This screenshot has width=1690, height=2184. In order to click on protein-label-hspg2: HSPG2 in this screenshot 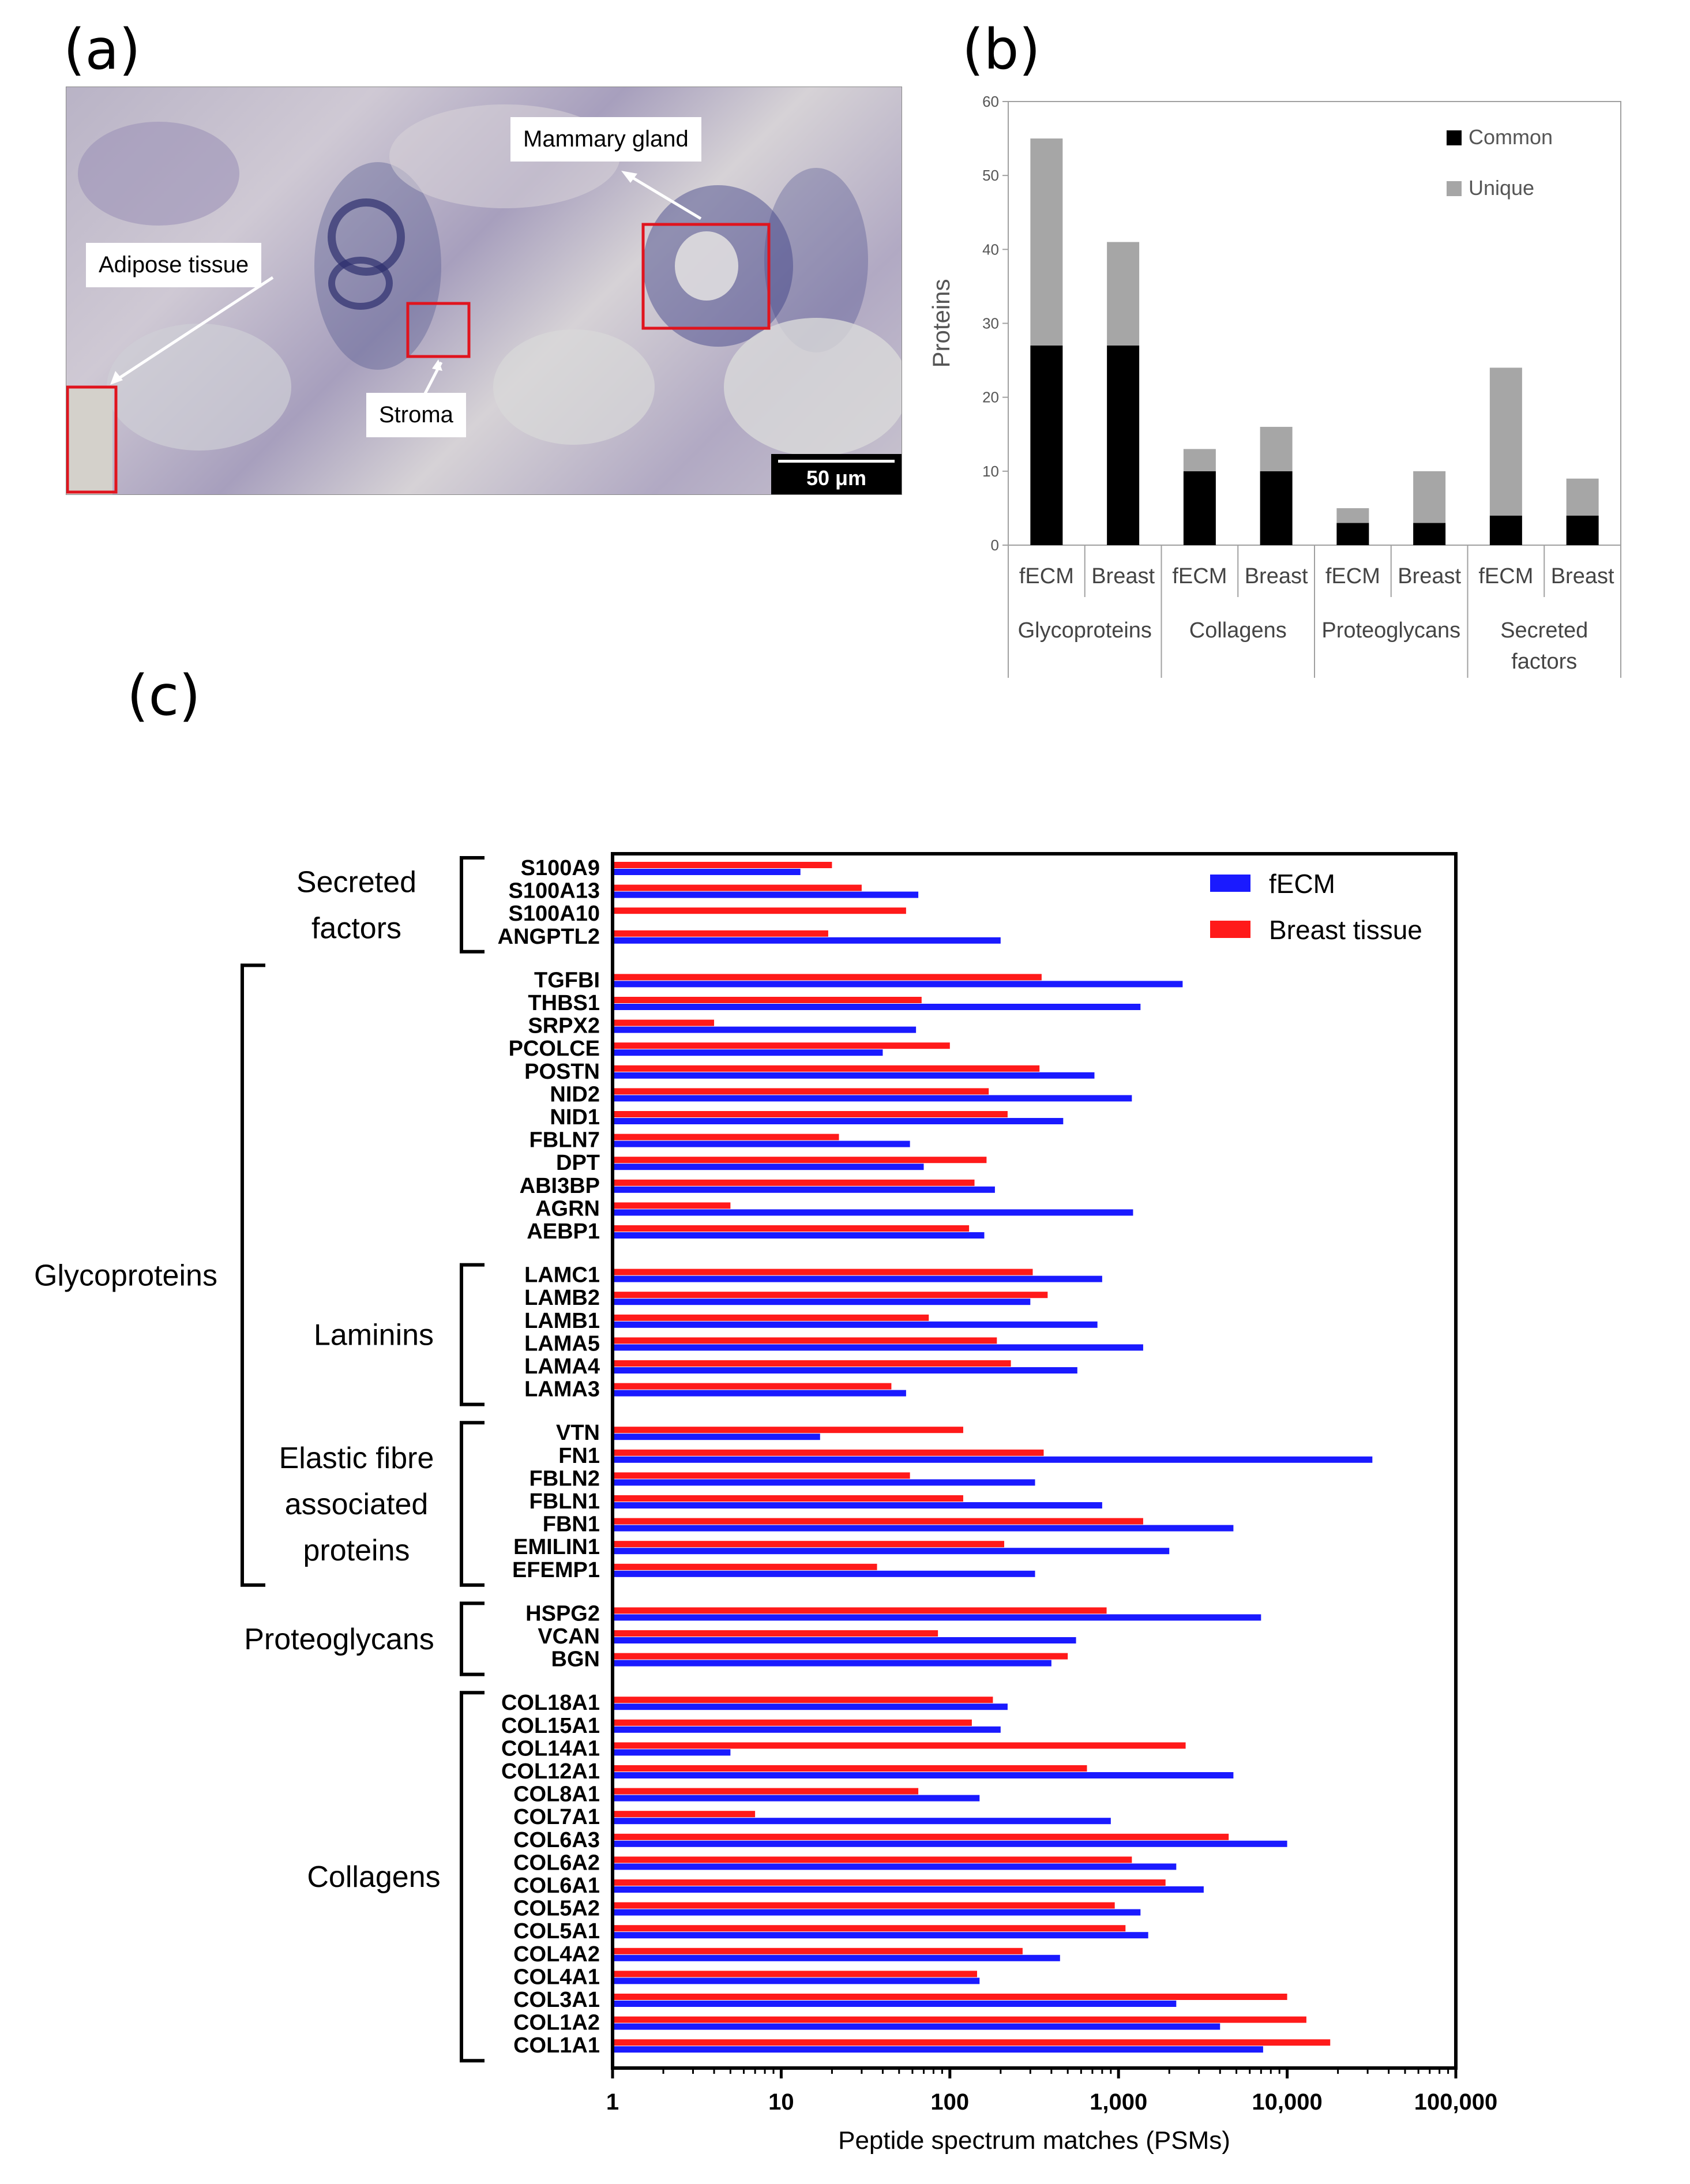, I will do `click(562, 1614)`.